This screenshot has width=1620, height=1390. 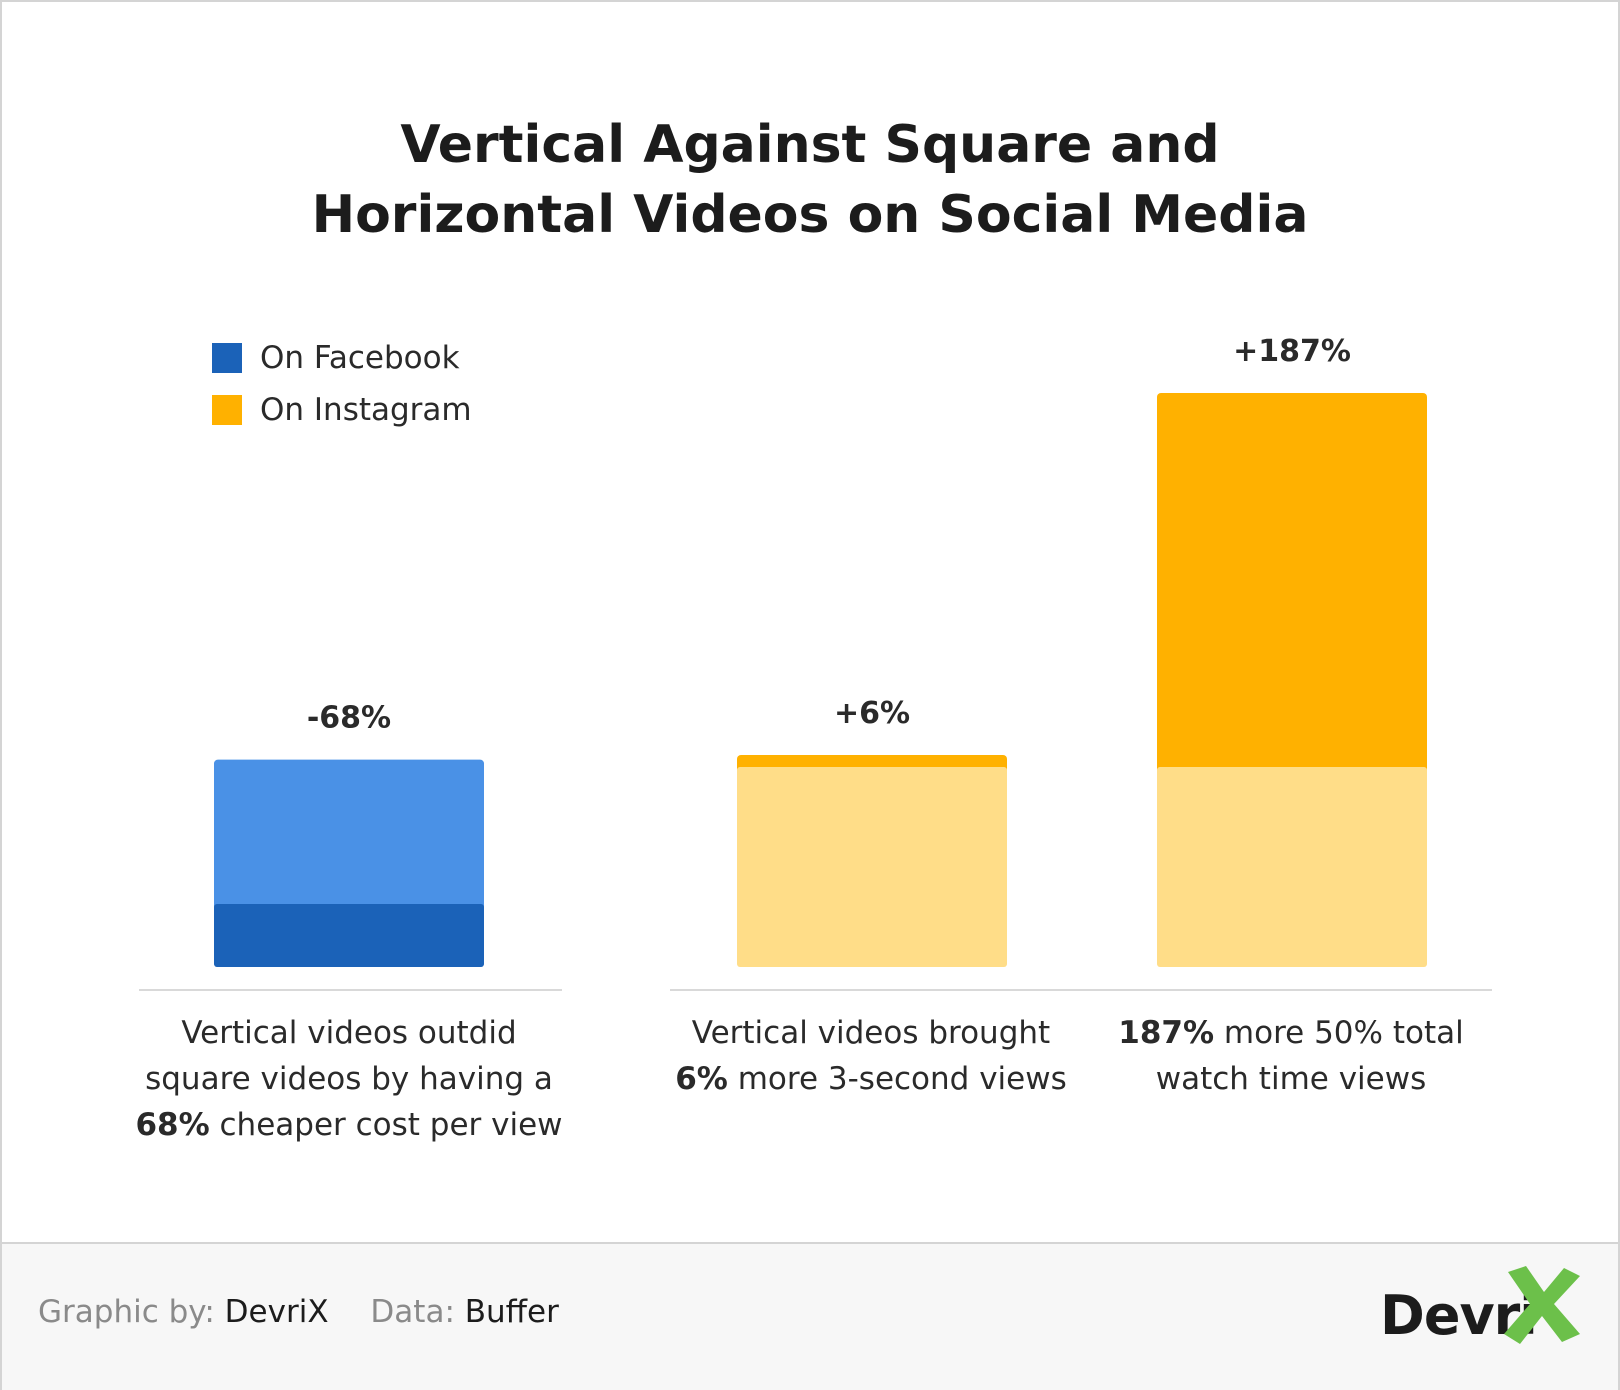 What do you see at coordinates (810, 215) in the screenshot?
I see `chart-title-line-2: Horizontal Videos on Social Media` at bounding box center [810, 215].